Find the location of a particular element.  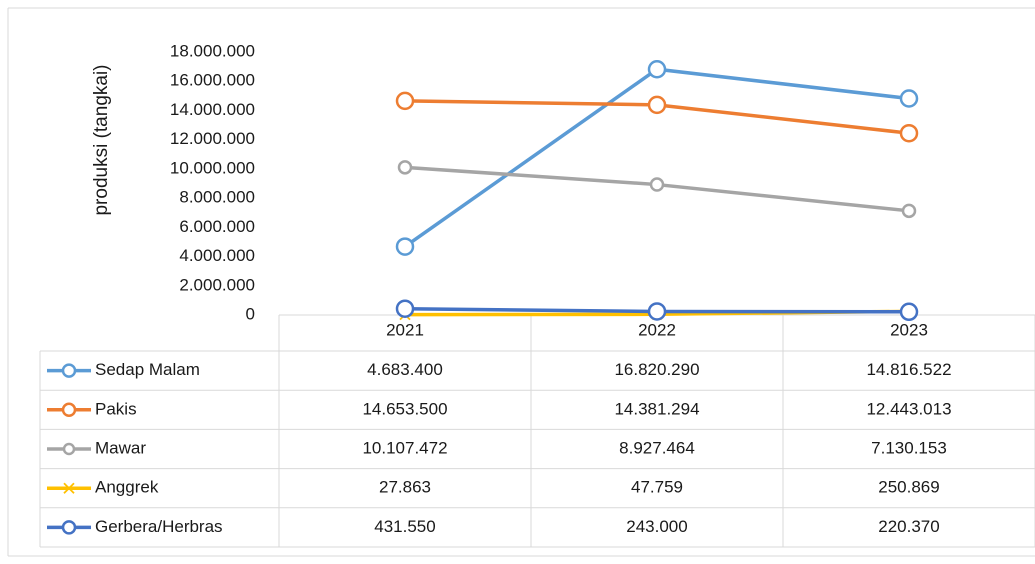

table-value: 250.869 is located at coordinates (908, 487).